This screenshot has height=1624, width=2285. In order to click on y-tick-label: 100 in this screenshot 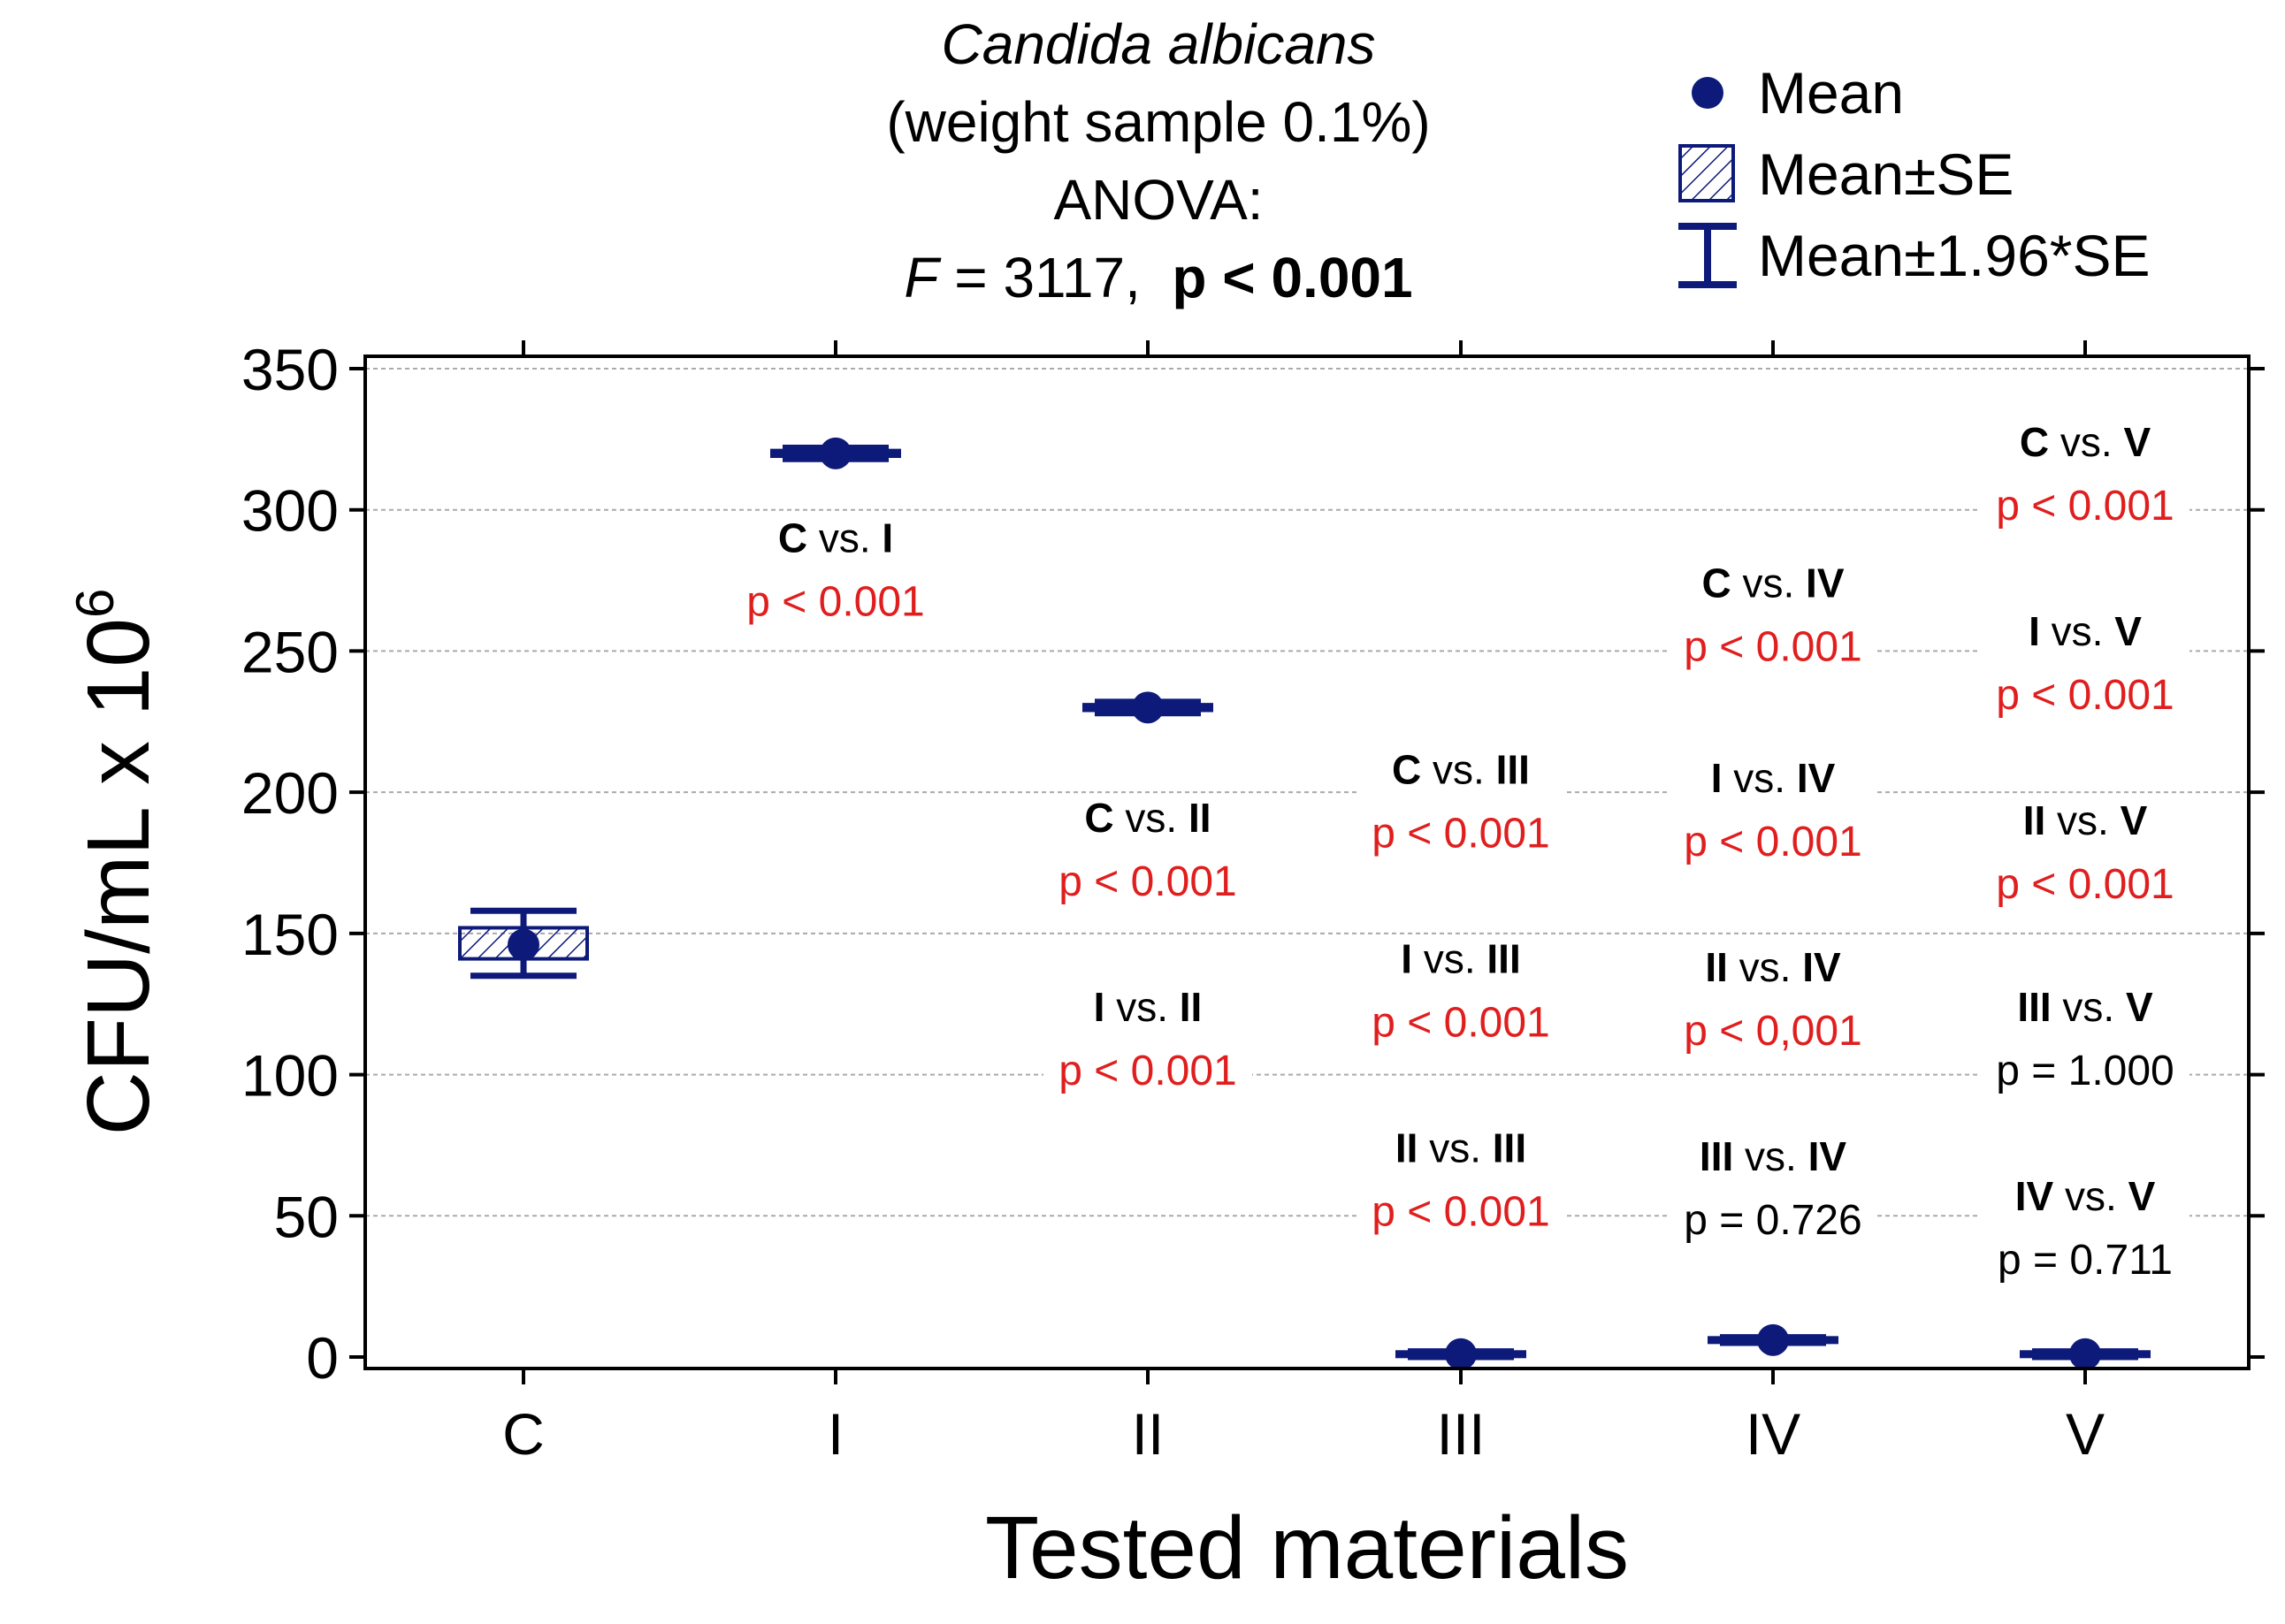, I will do `click(290, 1076)`.